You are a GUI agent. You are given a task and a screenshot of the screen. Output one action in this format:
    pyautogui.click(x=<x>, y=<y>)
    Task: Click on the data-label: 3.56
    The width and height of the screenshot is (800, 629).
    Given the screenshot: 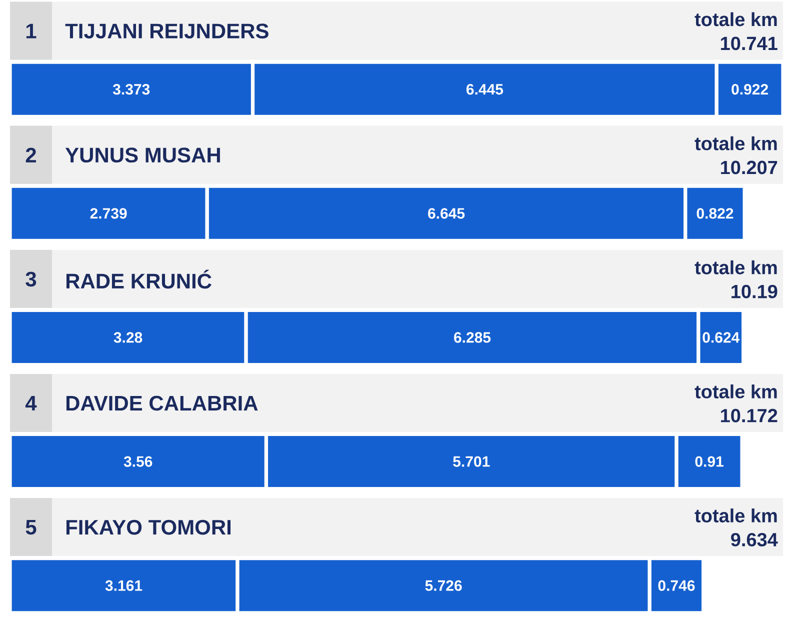 What is the action you would take?
    pyautogui.click(x=138, y=461)
    